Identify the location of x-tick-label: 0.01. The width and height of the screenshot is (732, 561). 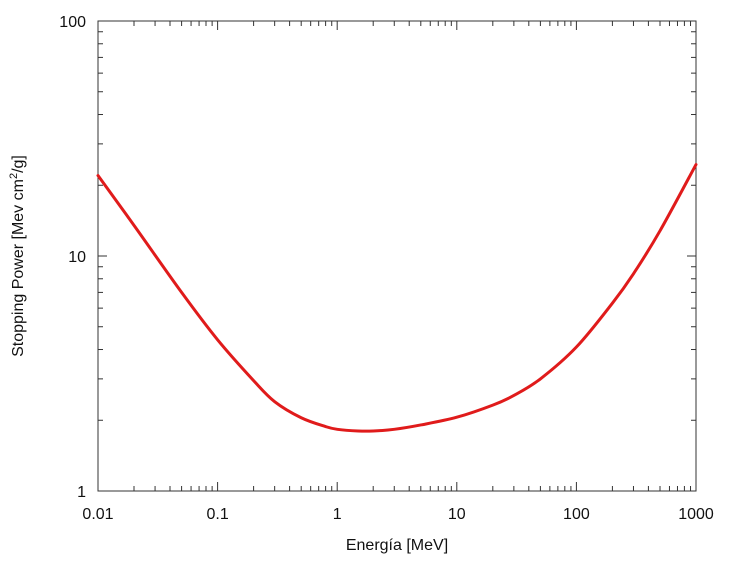
(97, 514).